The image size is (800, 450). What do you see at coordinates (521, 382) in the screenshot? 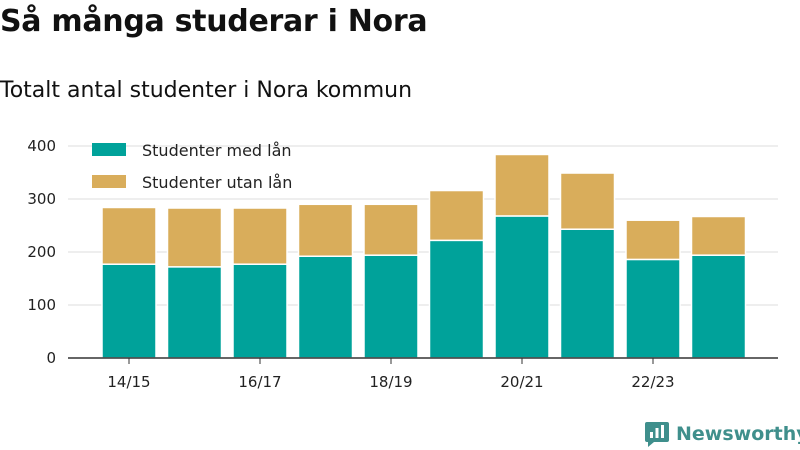
I see `x-tick-label: 20/21` at bounding box center [521, 382].